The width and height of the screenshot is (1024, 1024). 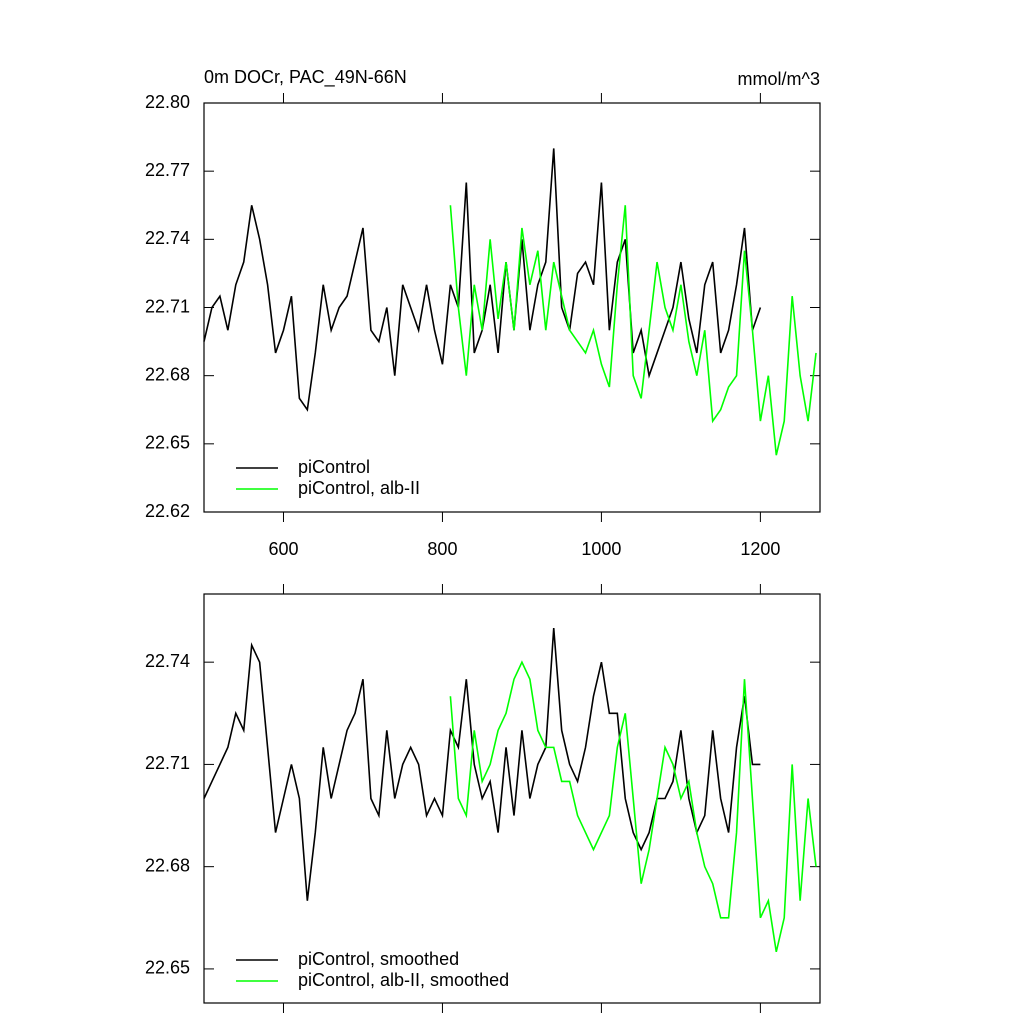 What do you see at coordinates (403, 980) in the screenshot?
I see `legend-label: piControl, alb-II, smoothed` at bounding box center [403, 980].